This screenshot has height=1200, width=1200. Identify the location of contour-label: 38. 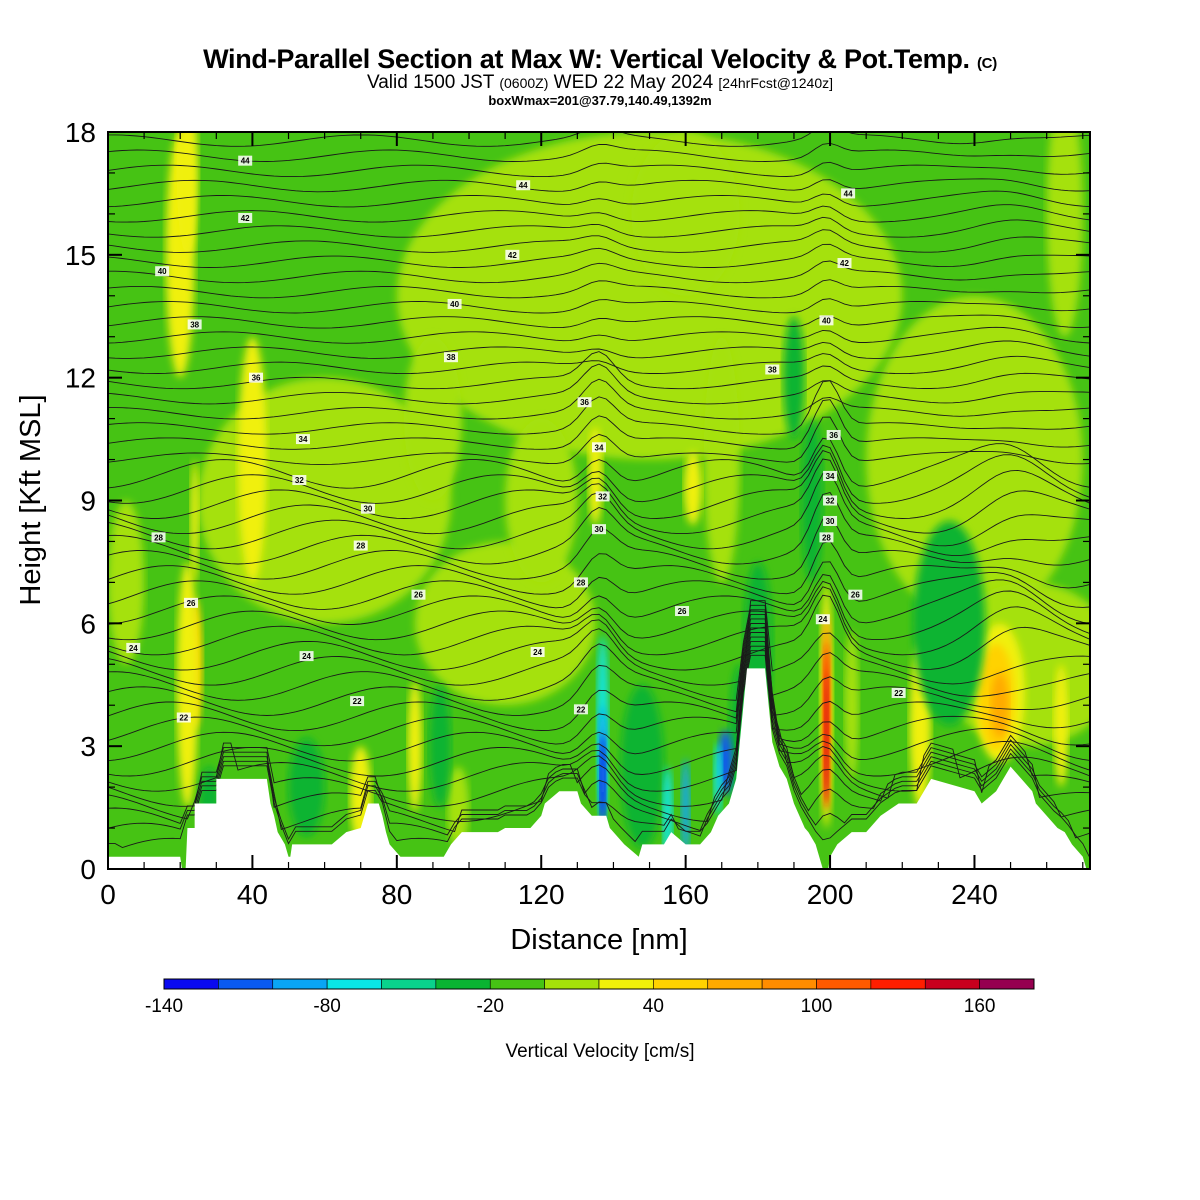
(451, 357).